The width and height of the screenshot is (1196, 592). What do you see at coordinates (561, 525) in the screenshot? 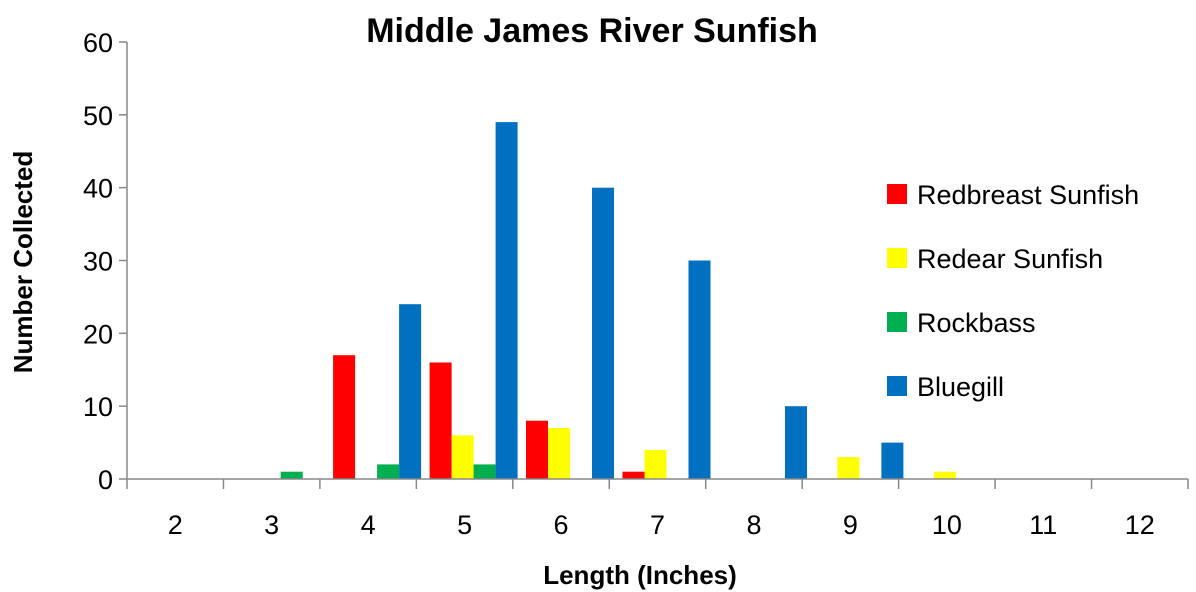
I see `x-tick-label: 6` at bounding box center [561, 525].